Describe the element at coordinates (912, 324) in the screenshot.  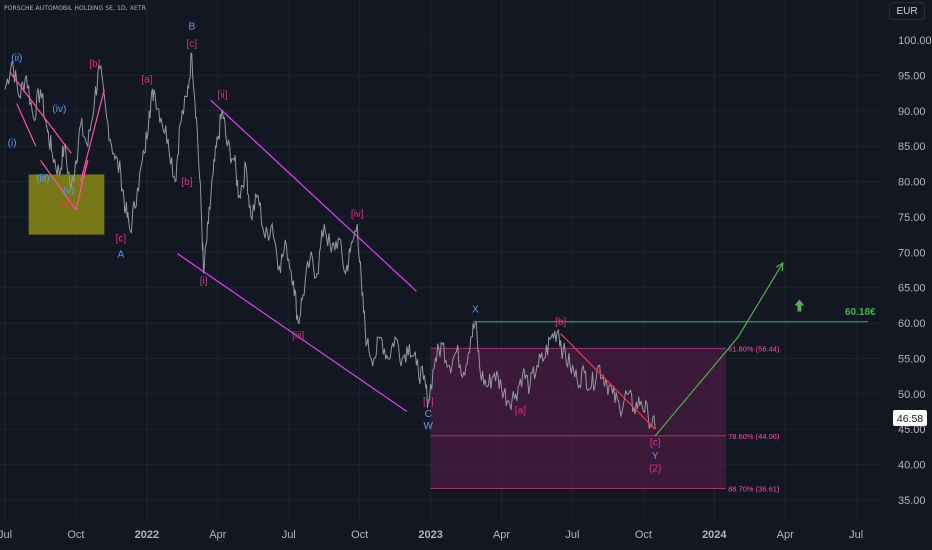
I see `y-tick-label: 60.00` at that location.